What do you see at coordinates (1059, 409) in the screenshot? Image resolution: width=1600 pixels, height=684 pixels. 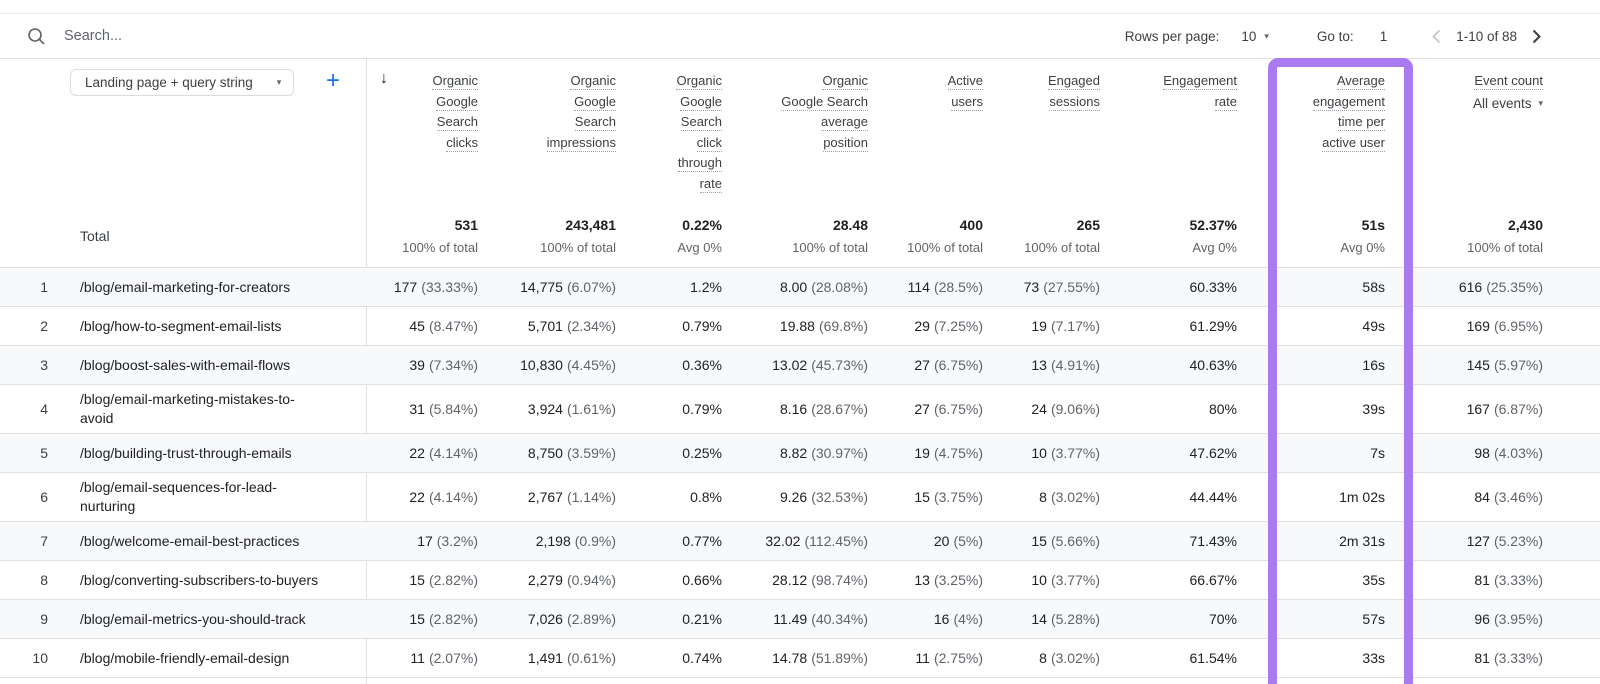 I see `cell-engaged-sessions: 24 (9.06%)` at bounding box center [1059, 409].